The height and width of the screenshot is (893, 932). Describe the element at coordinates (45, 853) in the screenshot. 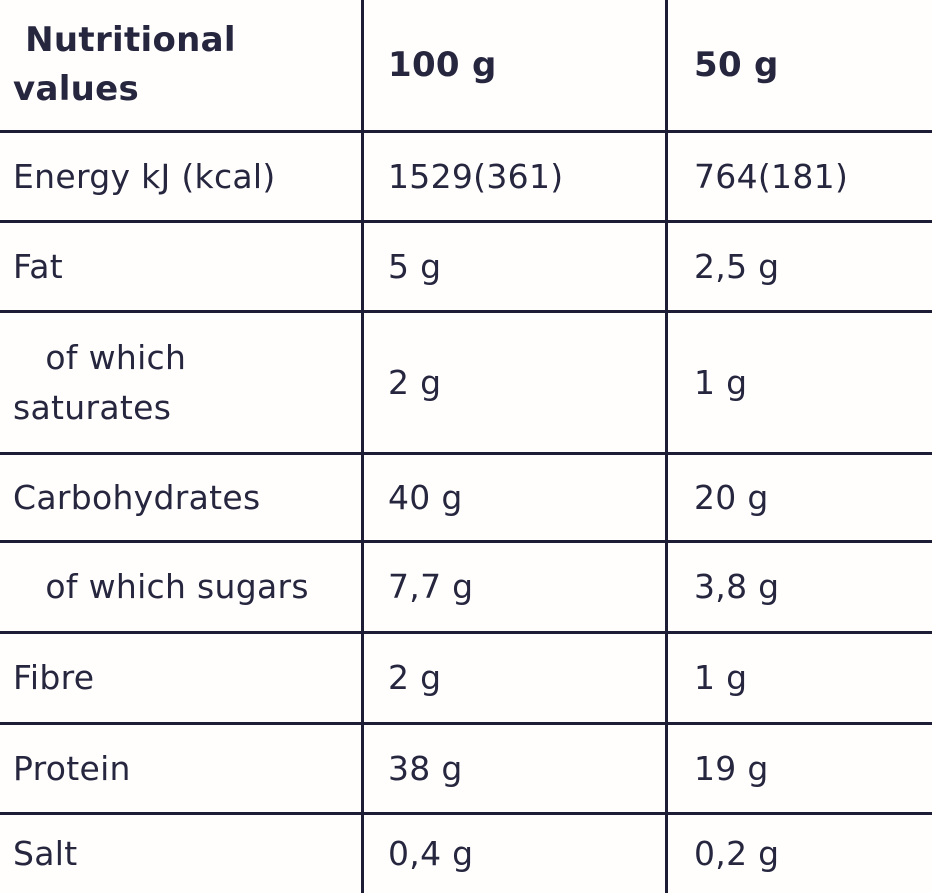

I see `row-label: Salt` at that location.